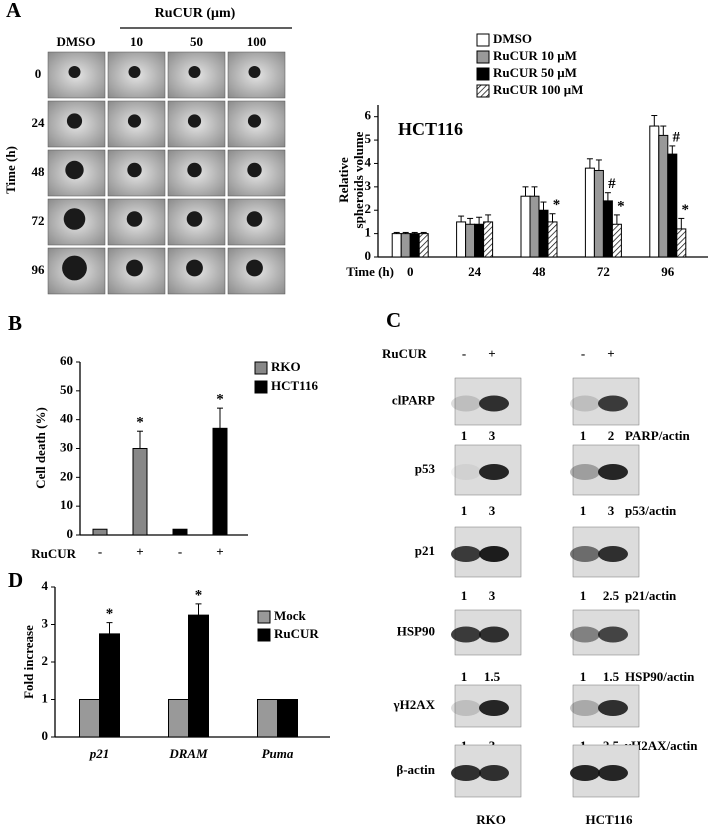 The height and width of the screenshot is (831, 709). I want to click on y-tick-label: 4, so click(368, 161).